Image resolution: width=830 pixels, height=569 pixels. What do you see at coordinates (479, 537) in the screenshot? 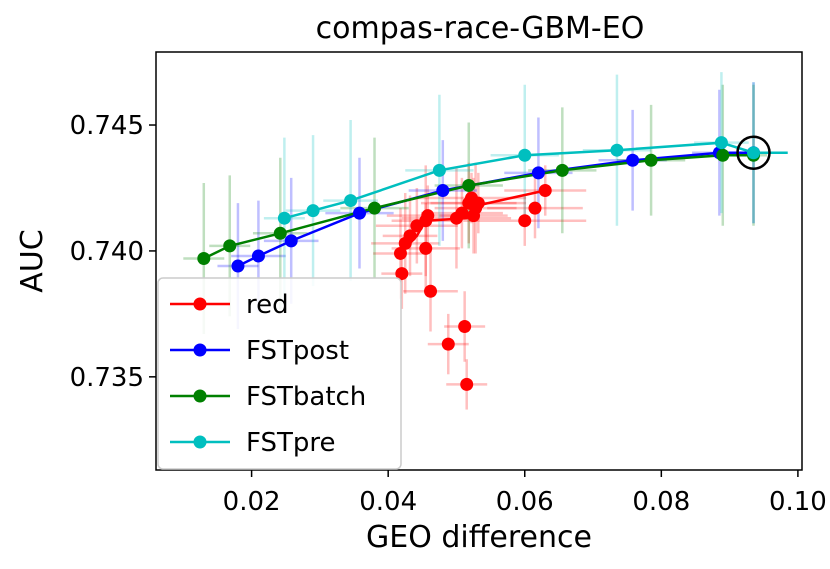
I see `x-axis-label: GEO difference` at bounding box center [479, 537].